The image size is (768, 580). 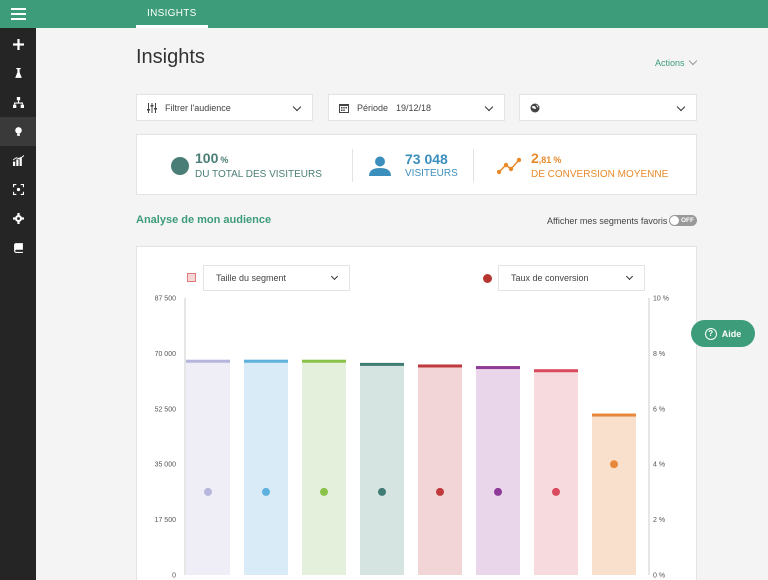 What do you see at coordinates (731, 333) in the screenshot?
I see `help-label: Aide` at bounding box center [731, 333].